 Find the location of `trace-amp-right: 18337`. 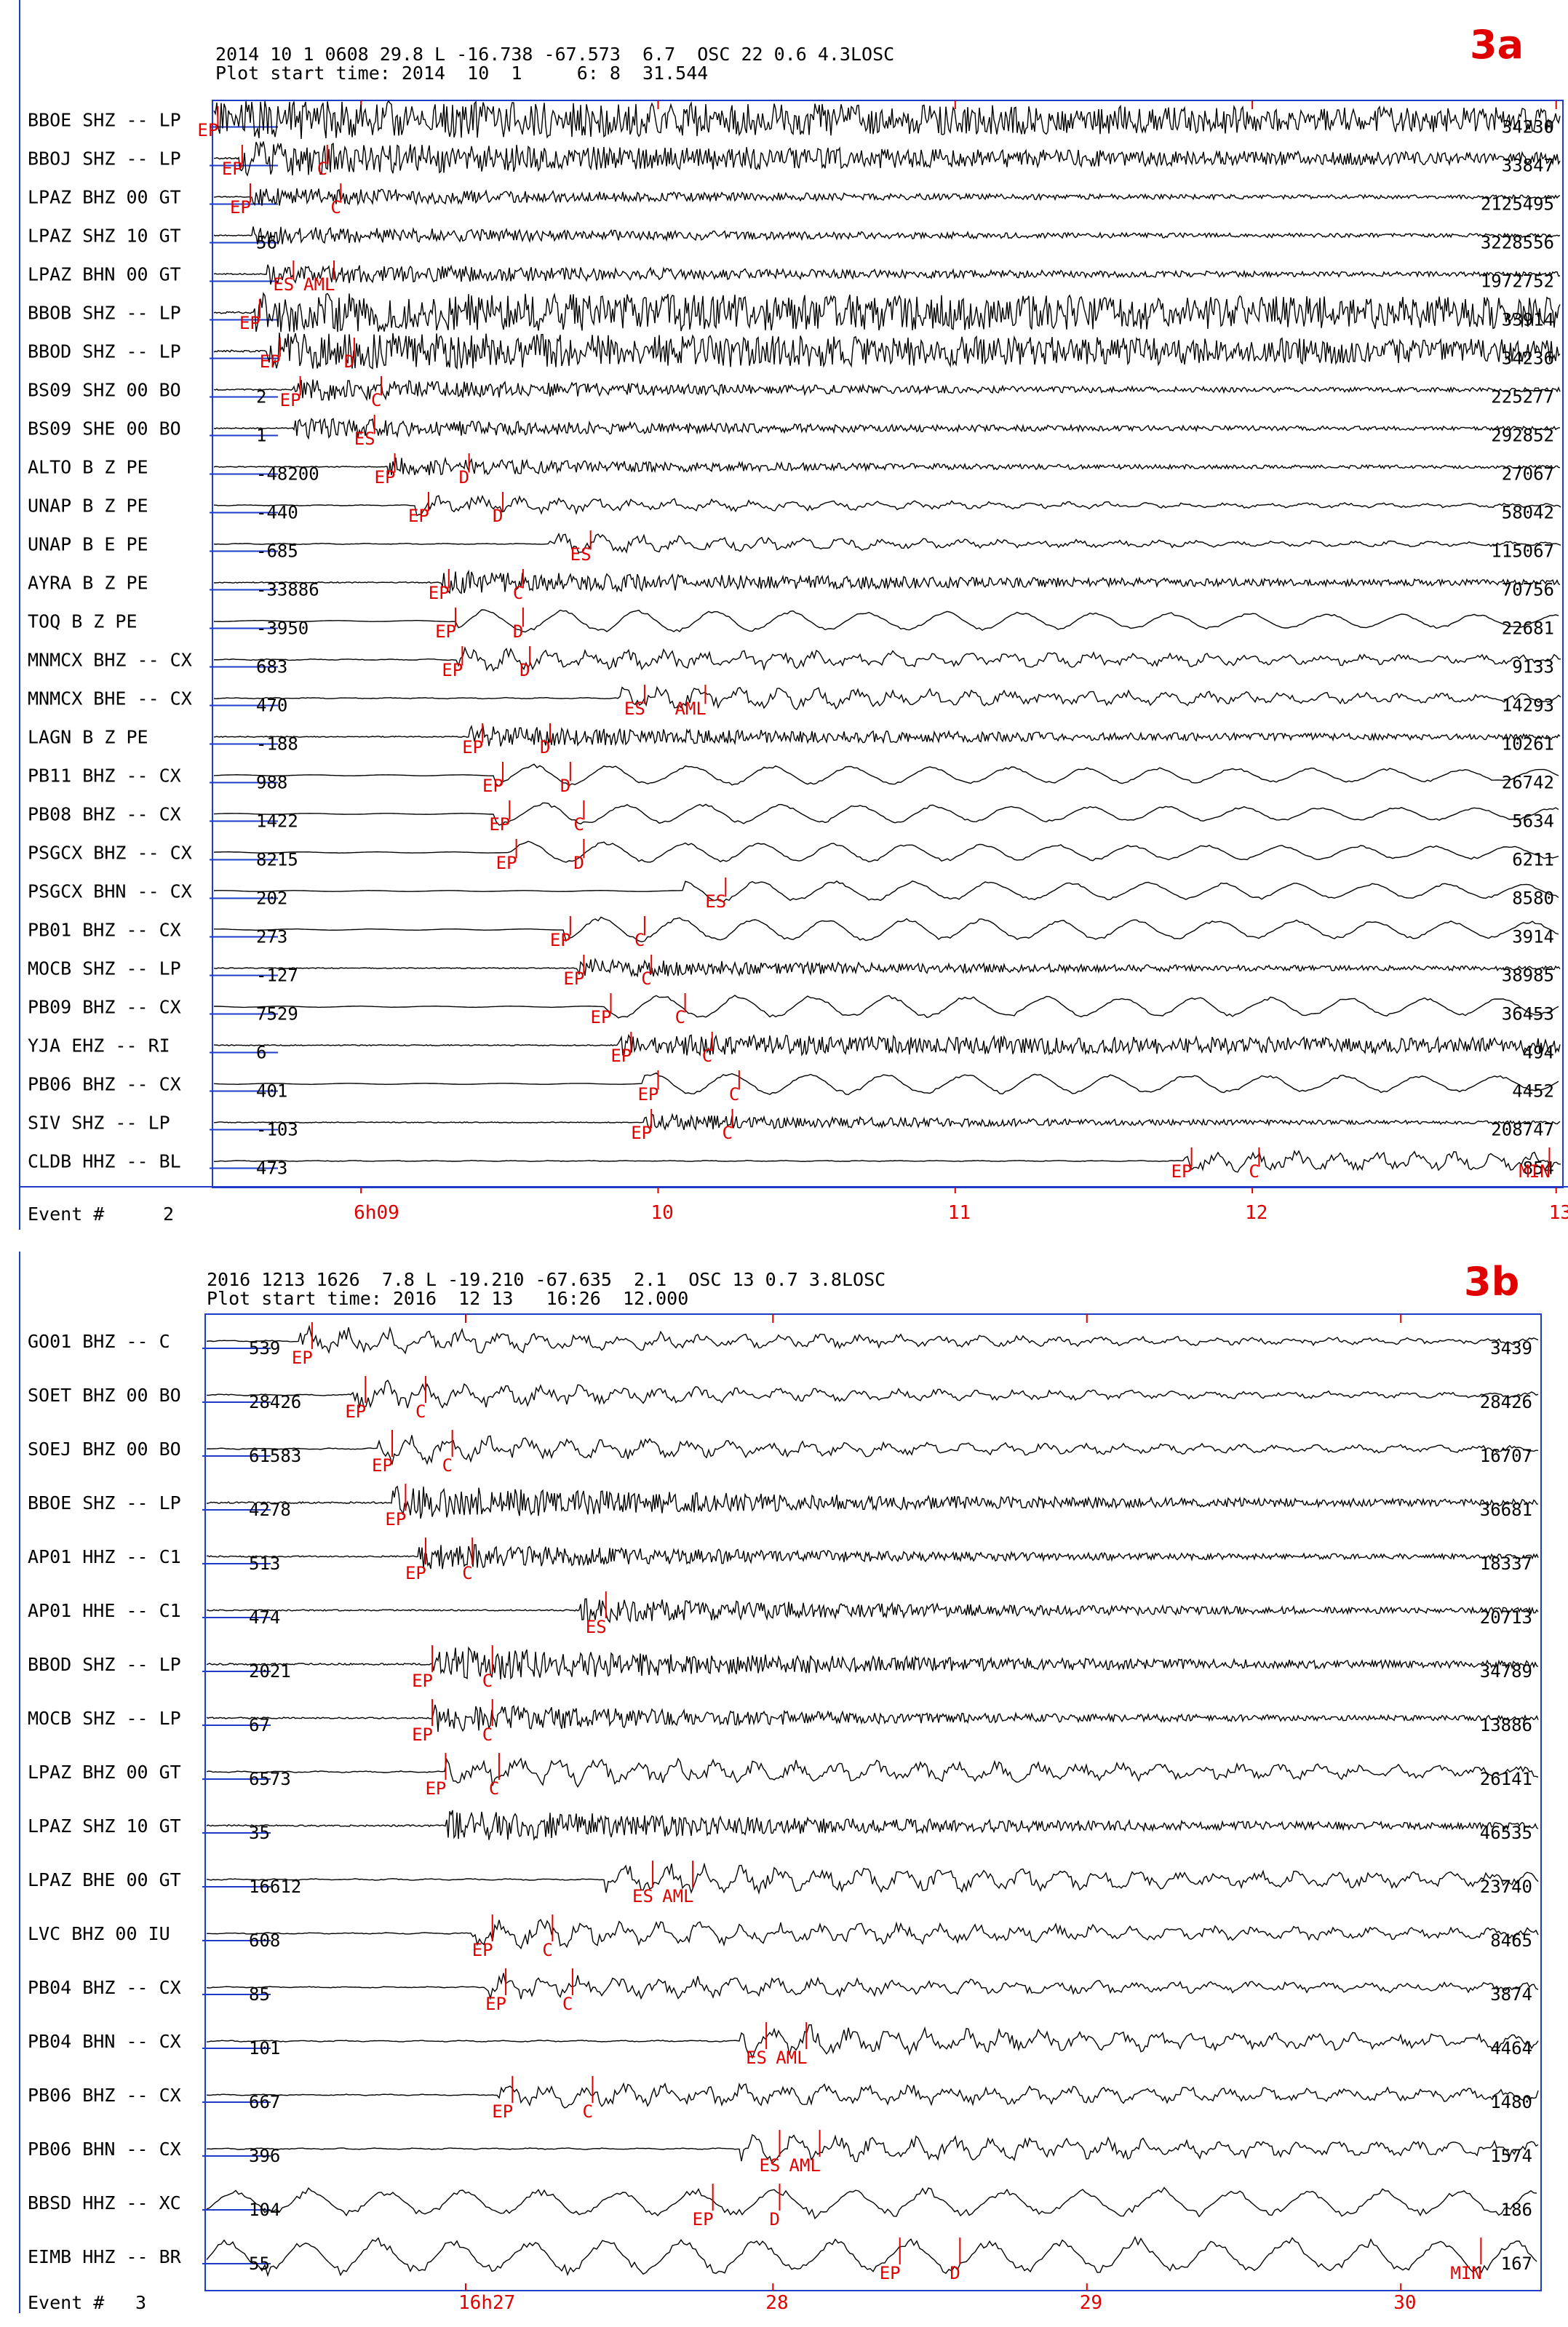

trace-amp-right: 18337 is located at coordinates (1506, 1564).